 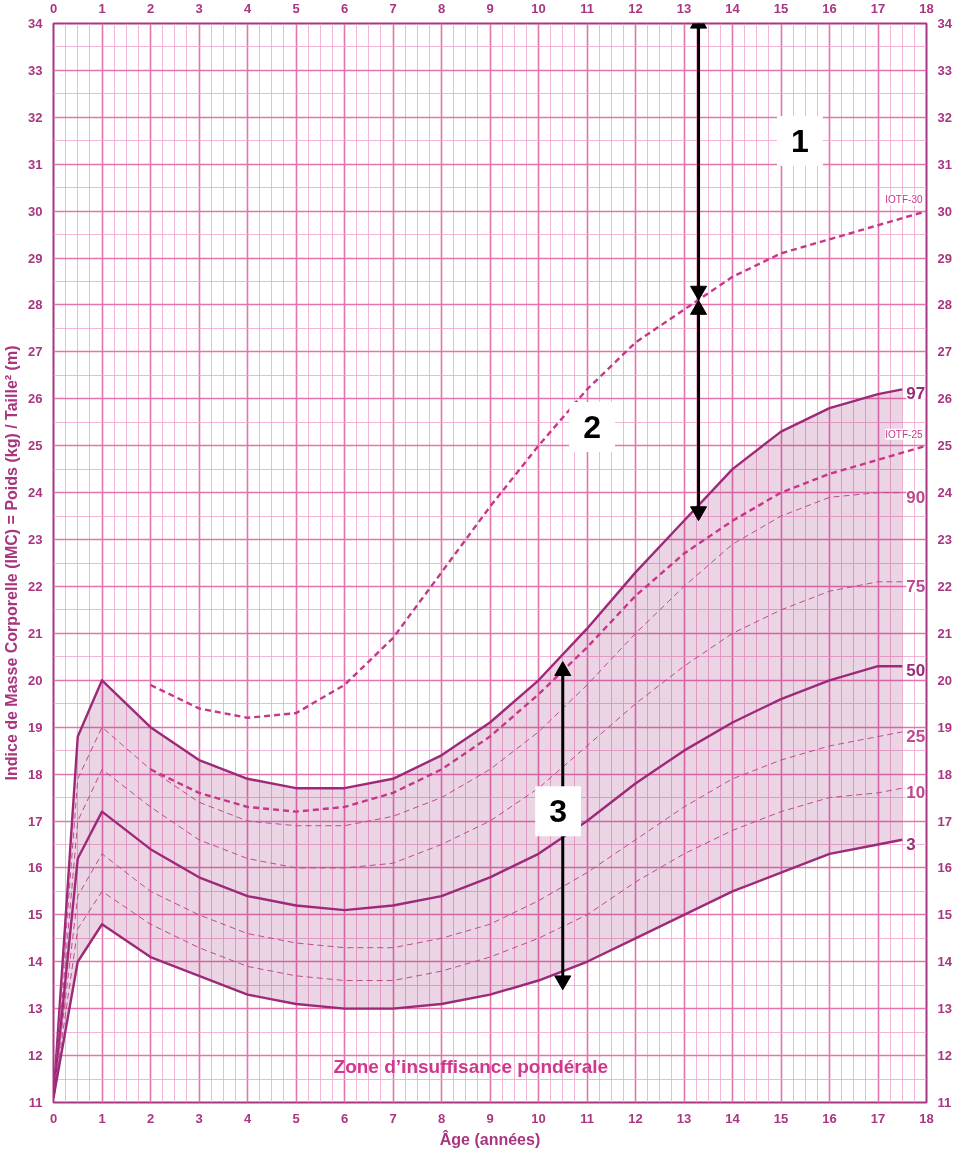 I want to click on x-tick-label: 6, so click(x=344, y=8).